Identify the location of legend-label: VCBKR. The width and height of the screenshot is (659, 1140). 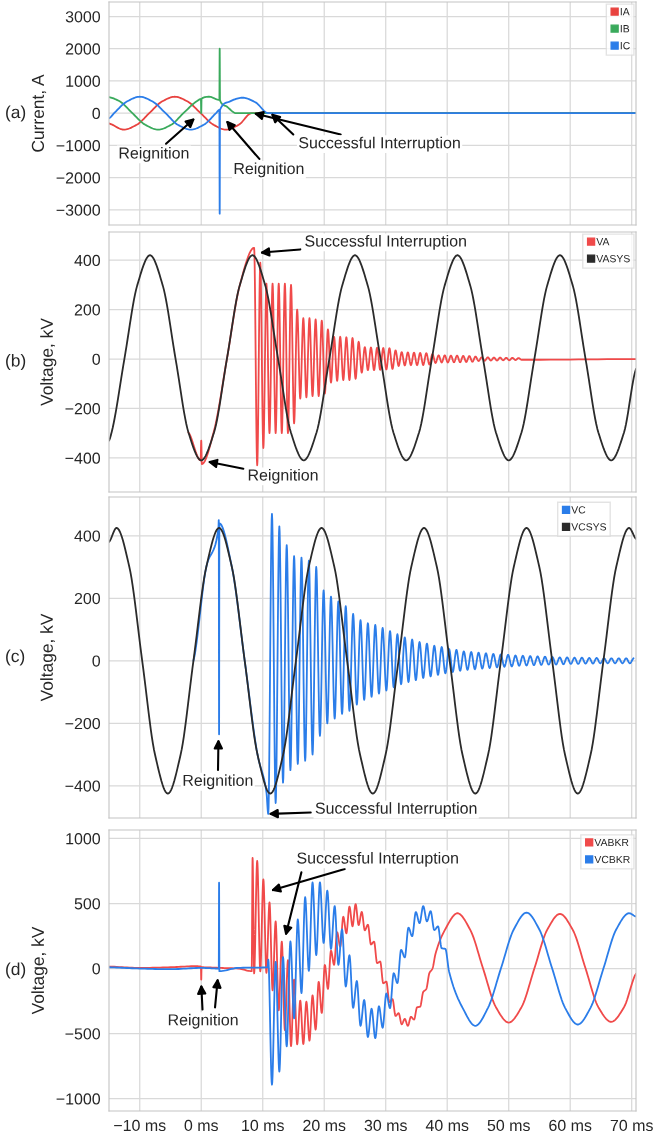
(612, 859).